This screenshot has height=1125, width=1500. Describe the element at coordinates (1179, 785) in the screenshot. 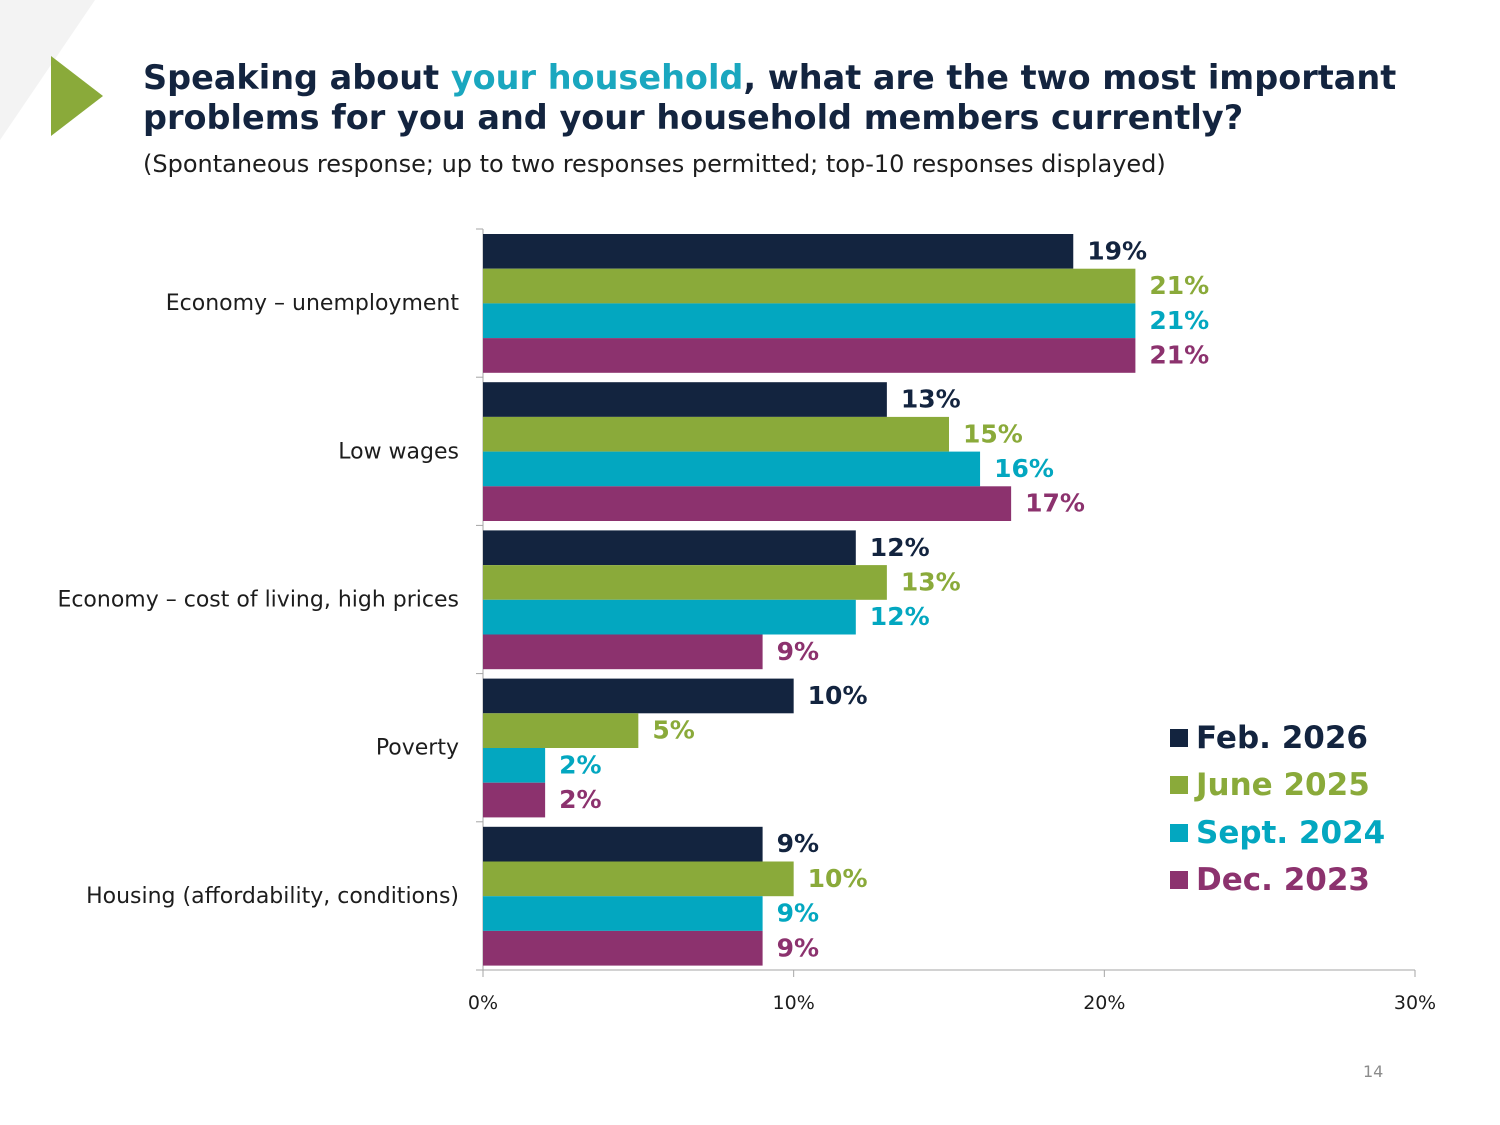

I see `legend-swatch-june-2025` at that location.